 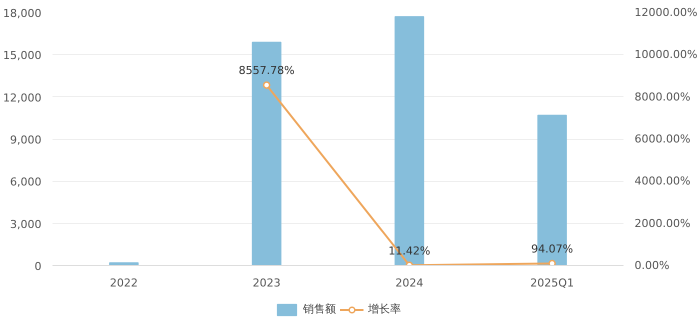 What do you see at coordinates (124, 283) in the screenshot?
I see `x-tick-label: 2022` at bounding box center [124, 283].